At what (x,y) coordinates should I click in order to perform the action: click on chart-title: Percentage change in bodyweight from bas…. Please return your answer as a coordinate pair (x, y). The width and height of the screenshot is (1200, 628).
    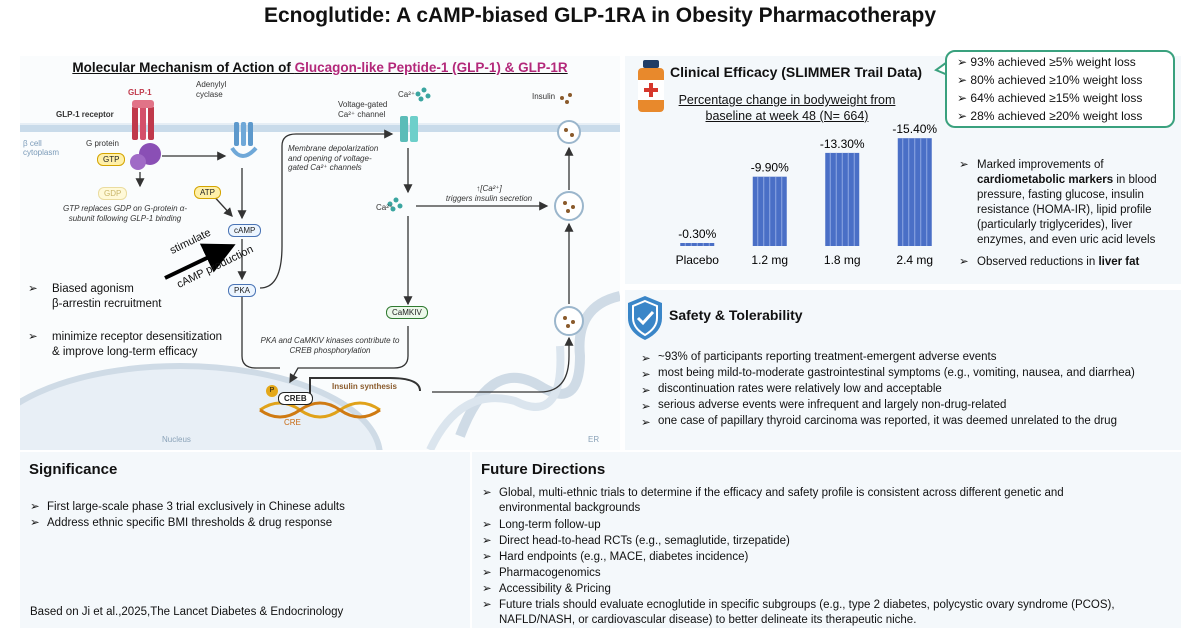
    Looking at the image, I should click on (787, 108).